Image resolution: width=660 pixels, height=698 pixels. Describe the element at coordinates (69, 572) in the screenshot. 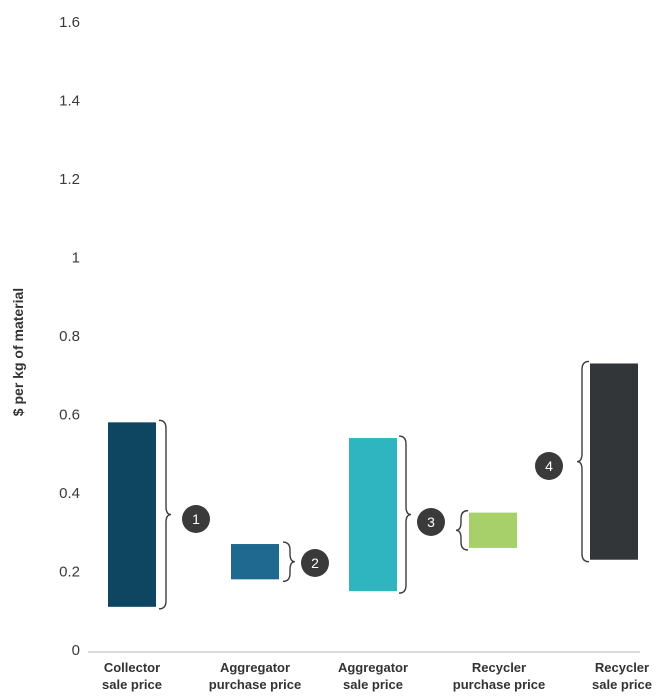

I see `y-tick-label: 0.2` at that location.